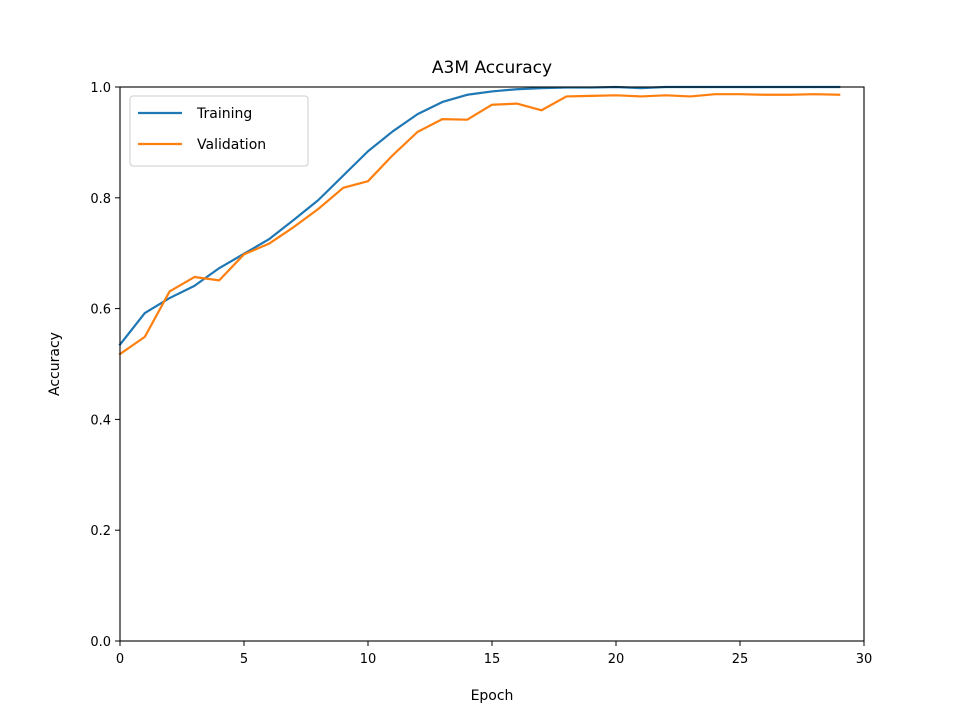  Describe the element at coordinates (492, 696) in the screenshot. I see `x-axis-title: Epoch` at that location.